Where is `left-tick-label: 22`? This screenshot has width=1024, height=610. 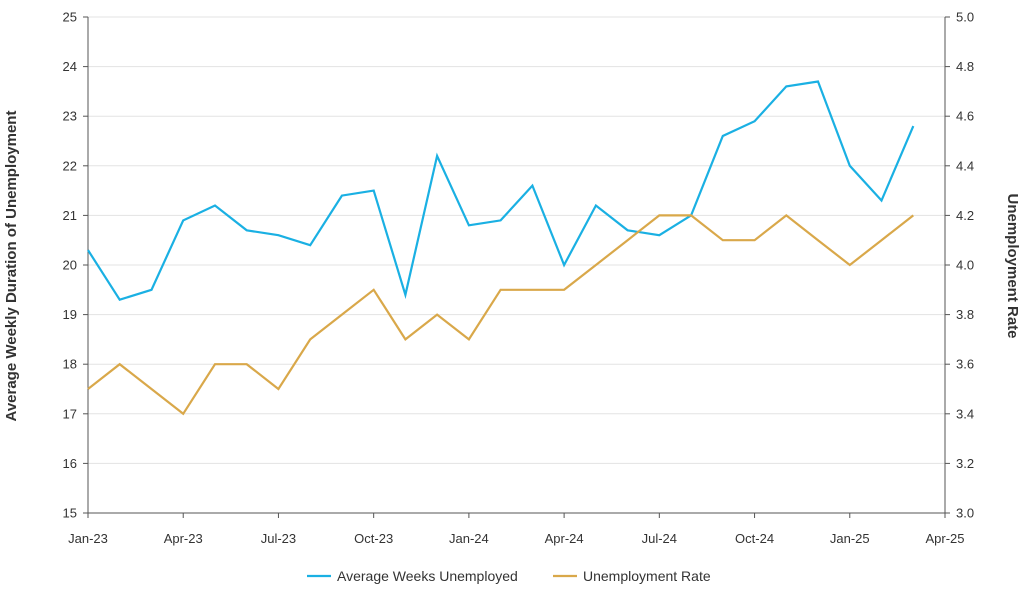
left-tick-label: 22 is located at coordinates (70, 165).